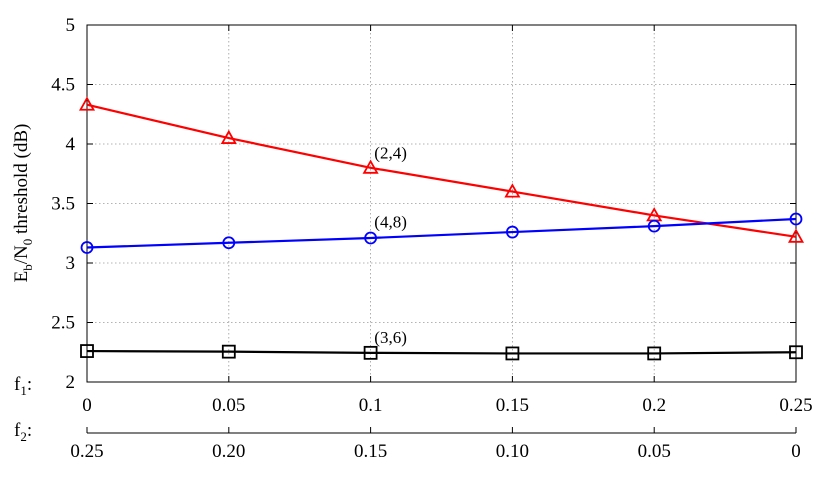 The image size is (830, 485). Describe the element at coordinates (71, 263) in the screenshot. I see `y-tick-label: 3` at that location.